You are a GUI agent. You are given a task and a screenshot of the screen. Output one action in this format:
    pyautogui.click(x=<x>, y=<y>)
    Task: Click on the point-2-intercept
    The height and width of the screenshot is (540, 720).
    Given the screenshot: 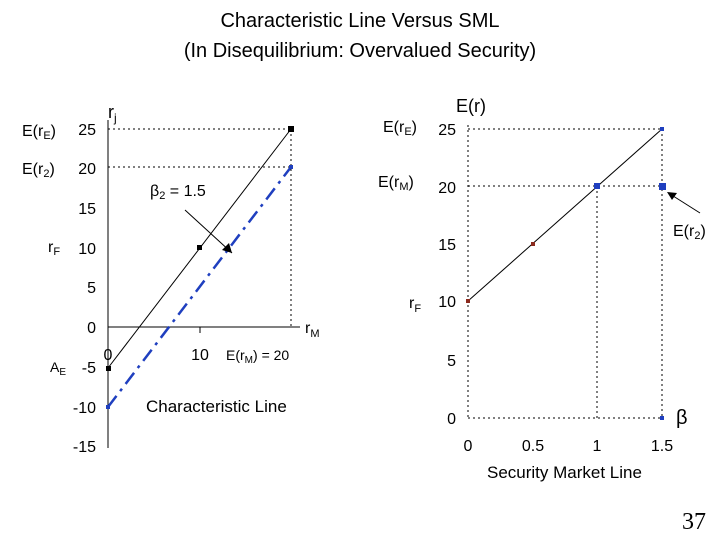 What is the action you would take?
    pyautogui.click(x=108, y=407)
    